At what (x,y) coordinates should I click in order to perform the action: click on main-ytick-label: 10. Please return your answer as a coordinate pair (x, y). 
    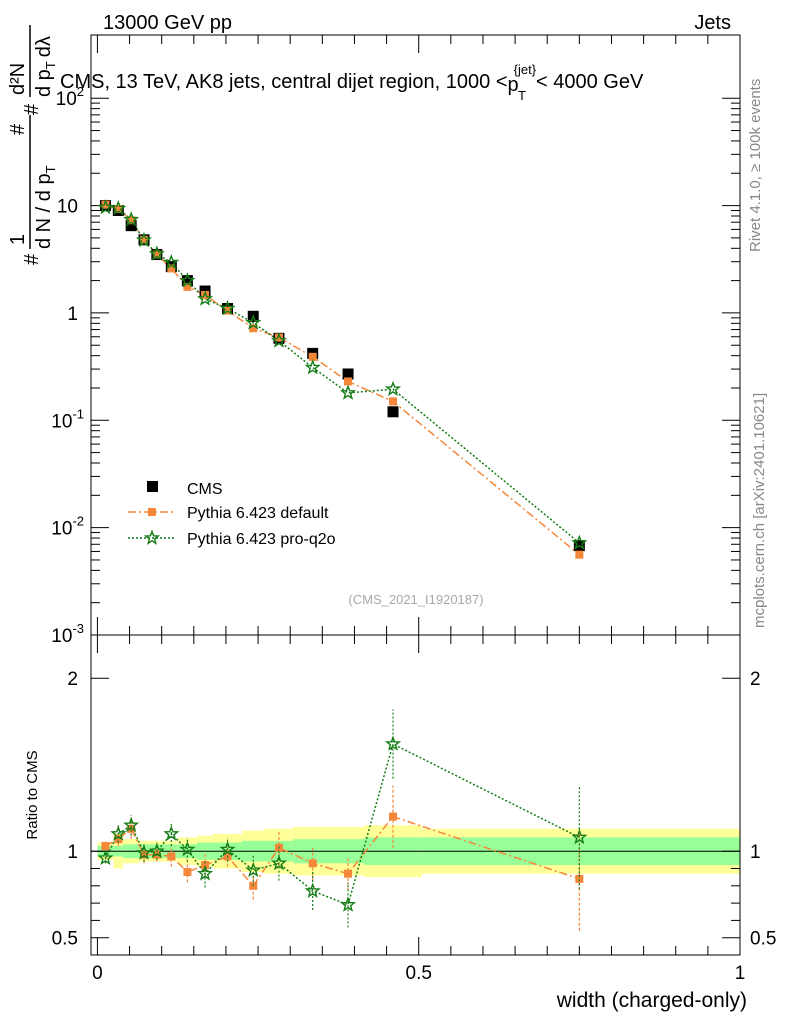
    Looking at the image, I should click on (67, 207).